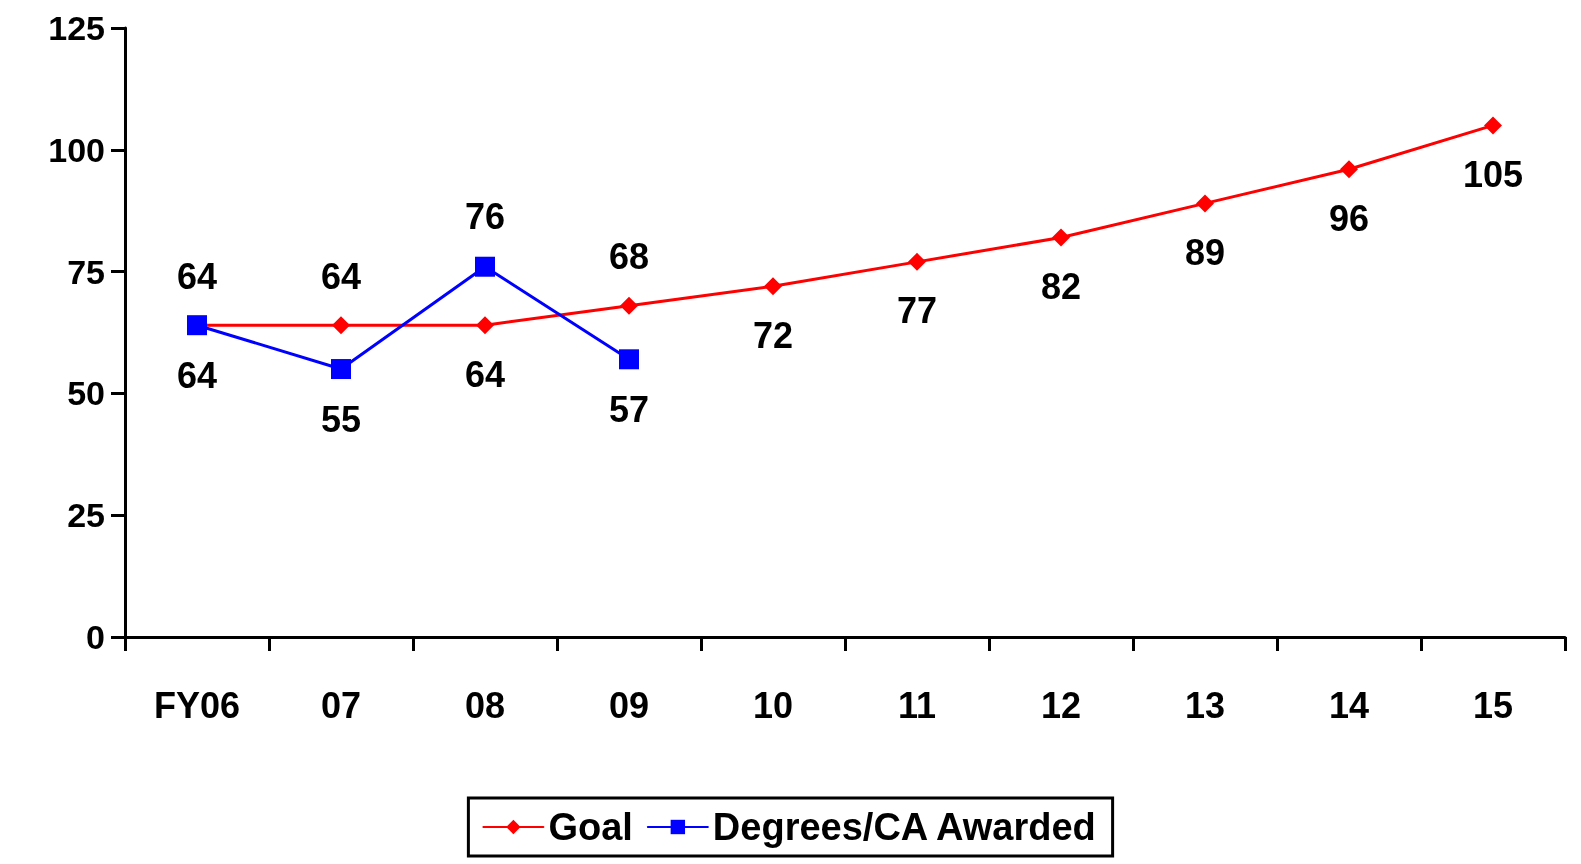  What do you see at coordinates (485, 705) in the screenshot?
I see `x-tick-label: 08` at bounding box center [485, 705].